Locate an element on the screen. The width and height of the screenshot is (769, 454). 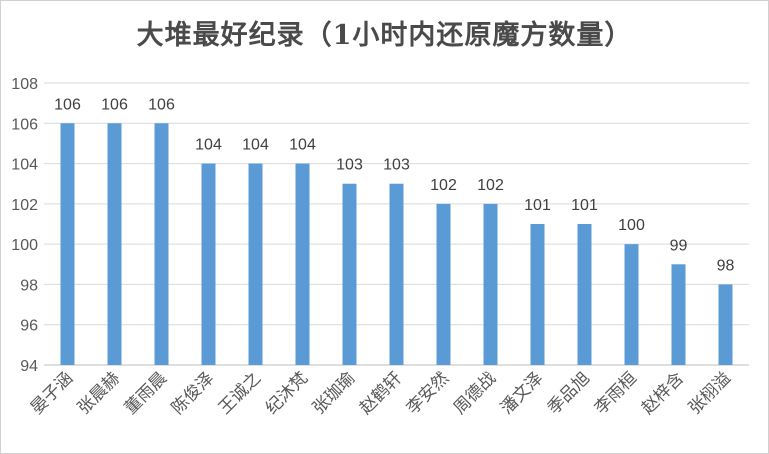
category-label: 王诚之 is located at coordinates (240, 393).